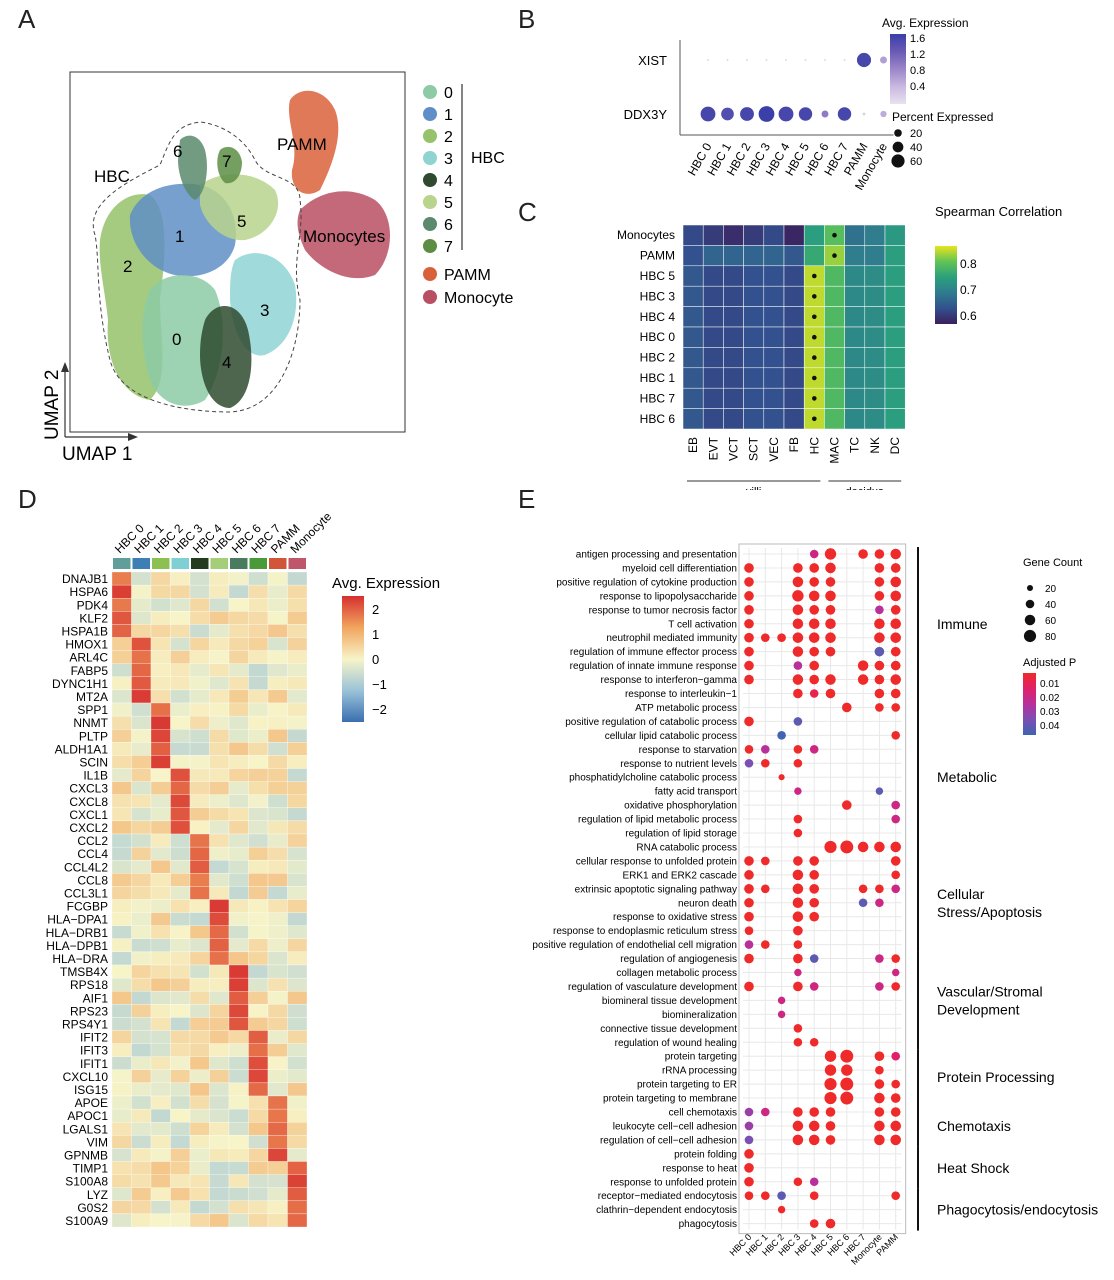 The width and height of the screenshot is (1114, 1280). Describe the element at coordinates (855, 445) in the screenshot. I see `col-label: TC` at that location.